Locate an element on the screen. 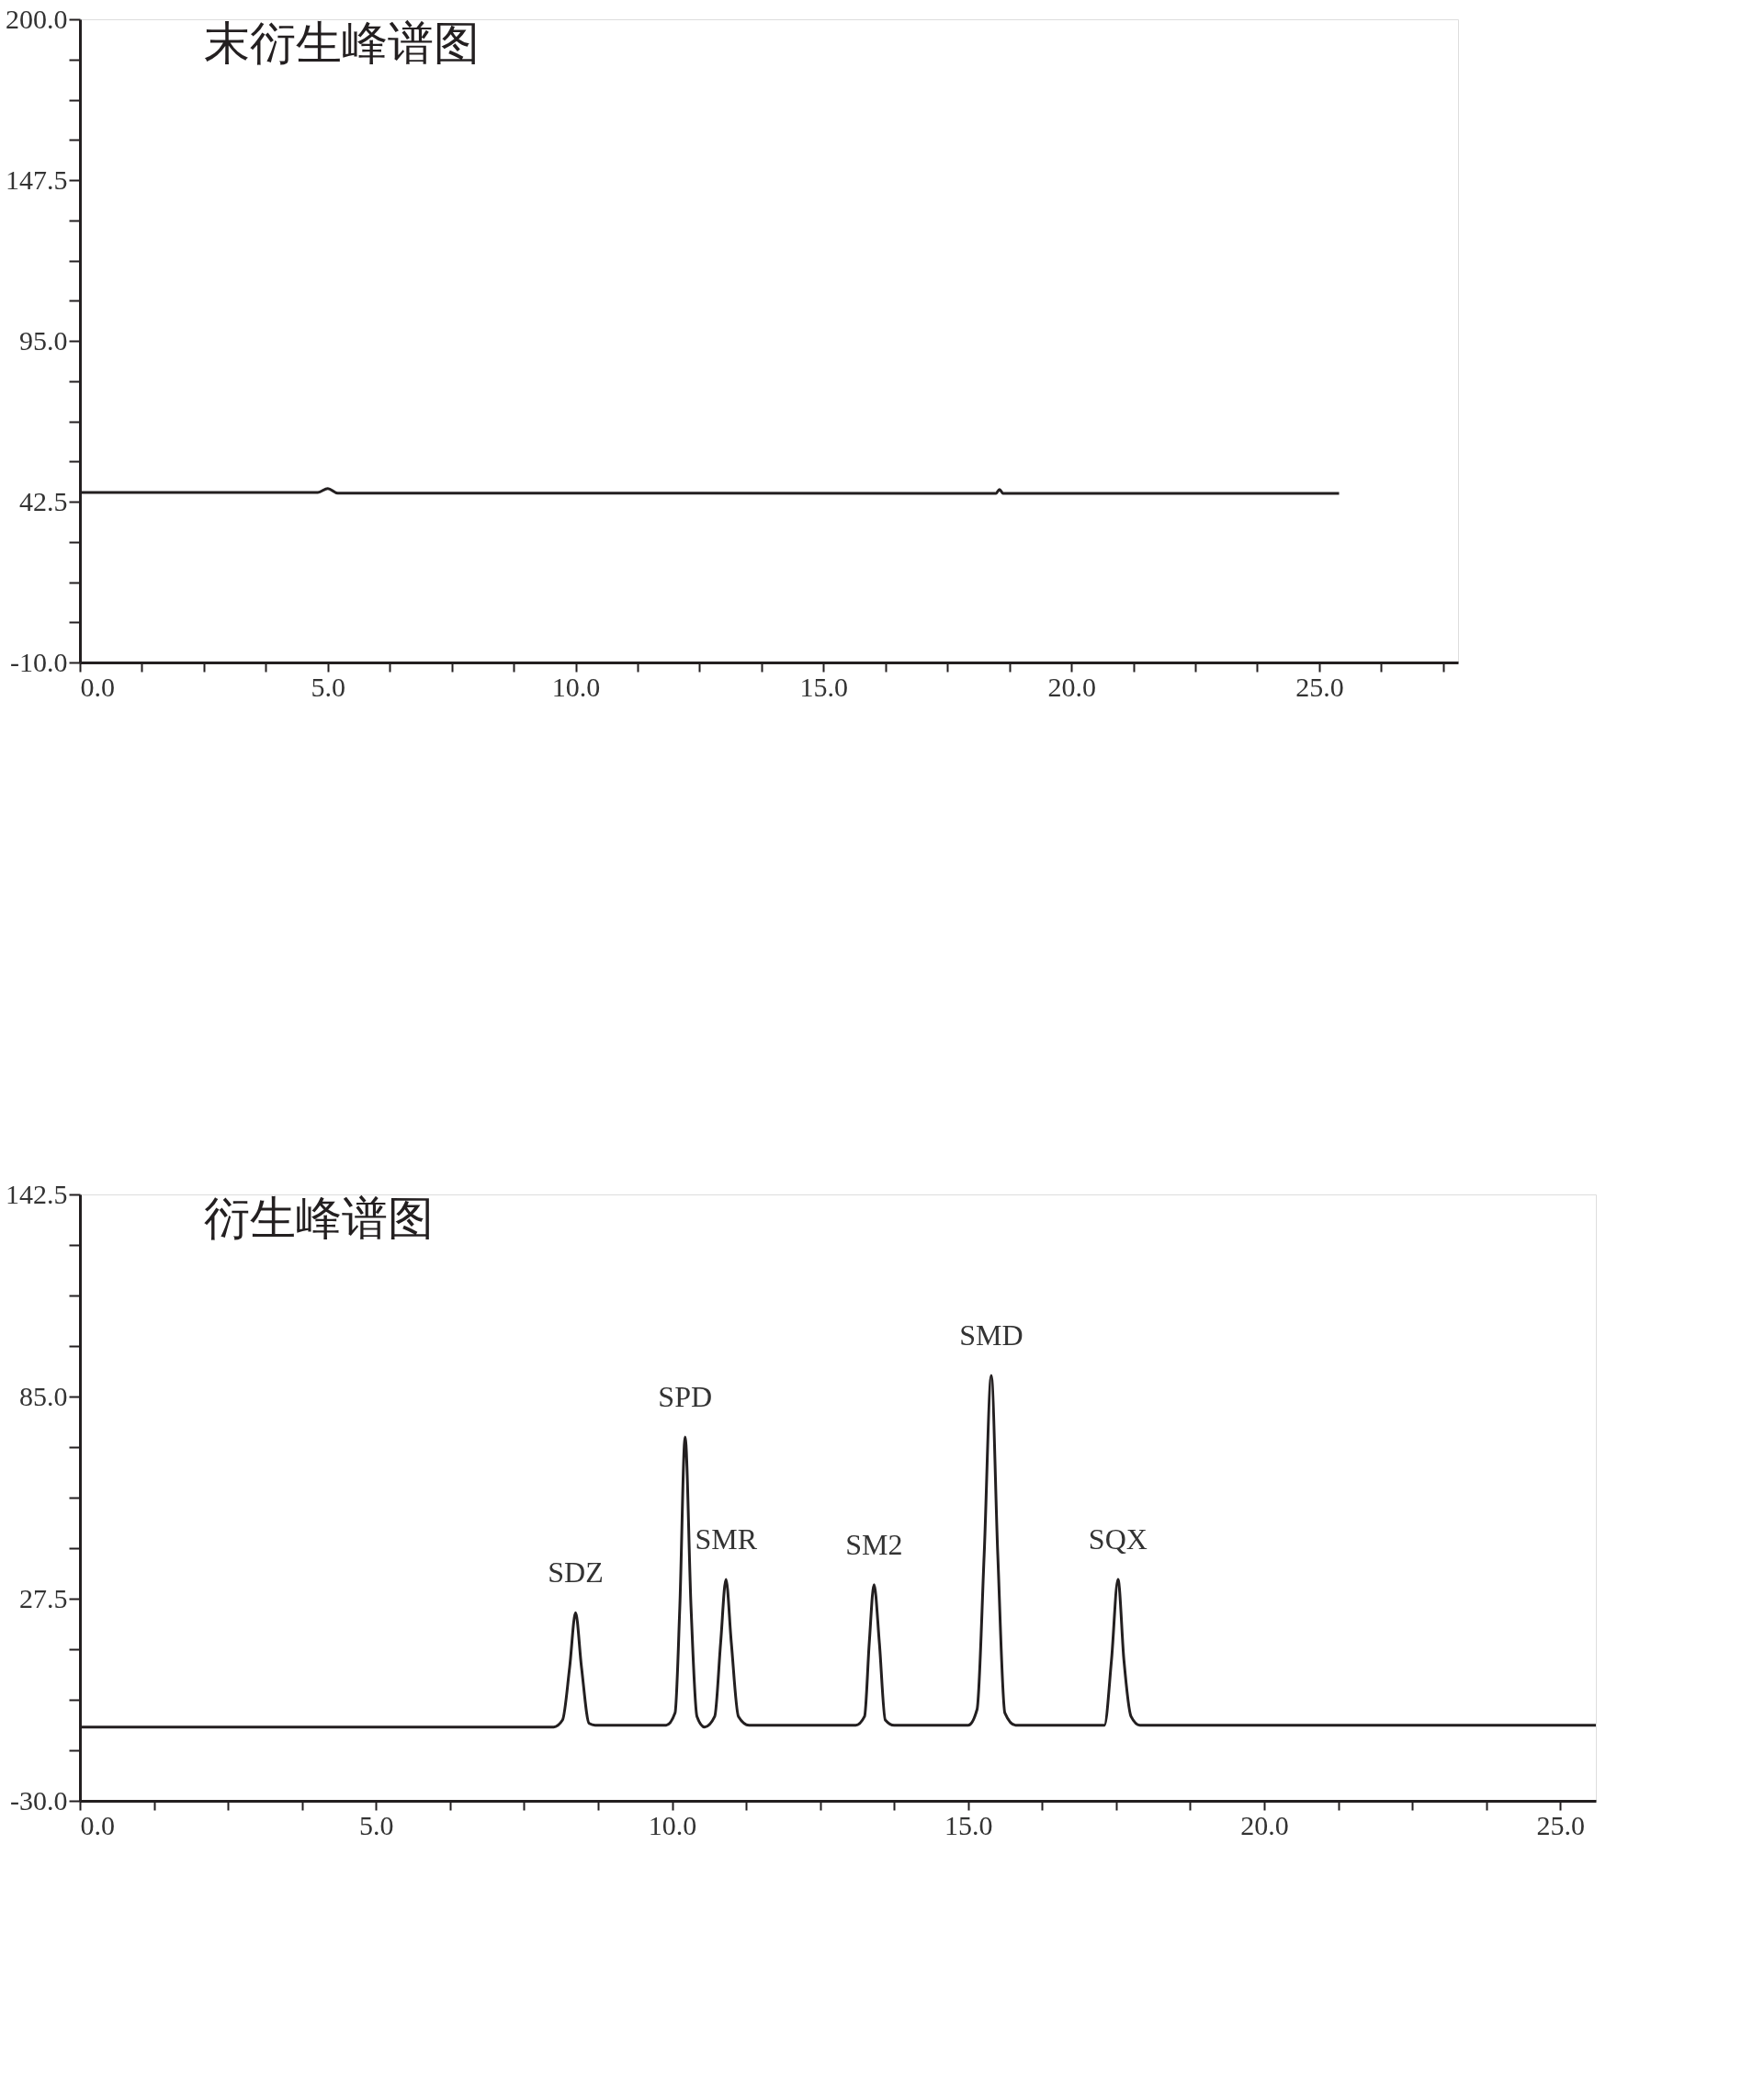 The width and height of the screenshot is (1764, 2093). y-tick-label: -30.0 is located at coordinates (39, 1800).